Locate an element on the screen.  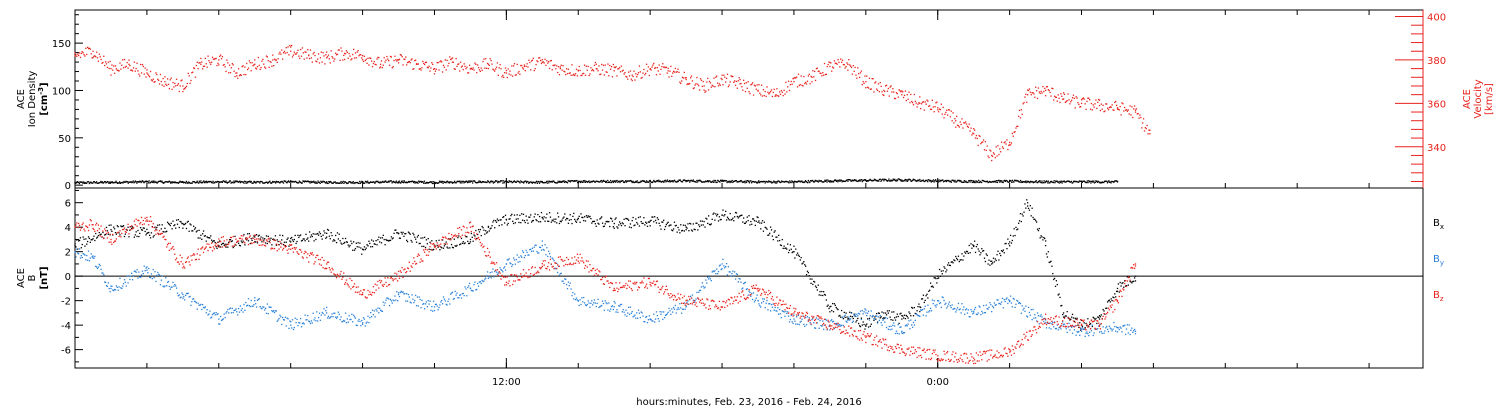
top-left-tick-label: 50 is located at coordinates (64, 139).